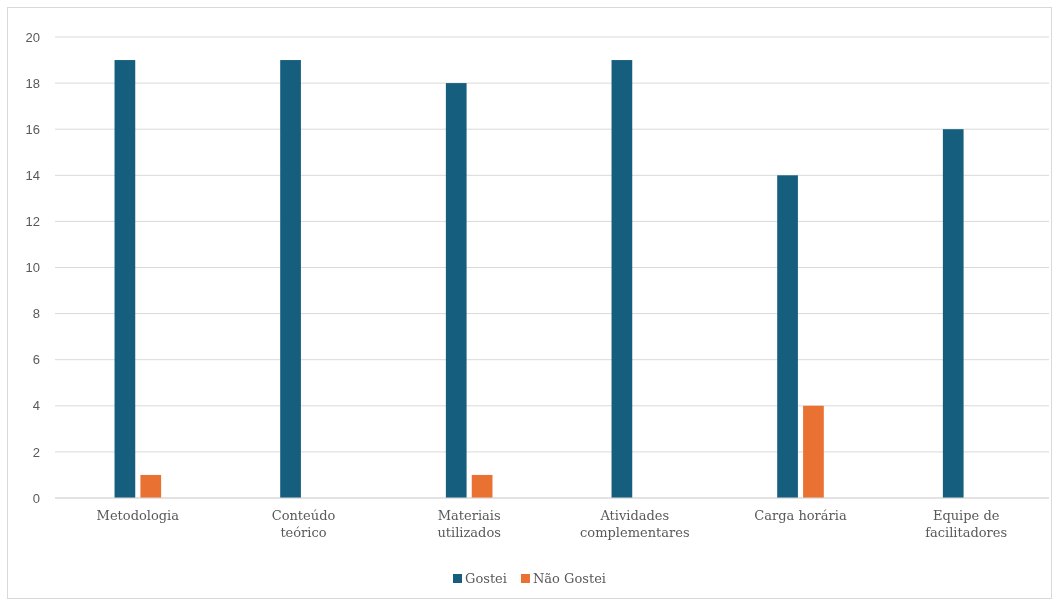  I want to click on y-tick-label: 4, so click(36, 406).